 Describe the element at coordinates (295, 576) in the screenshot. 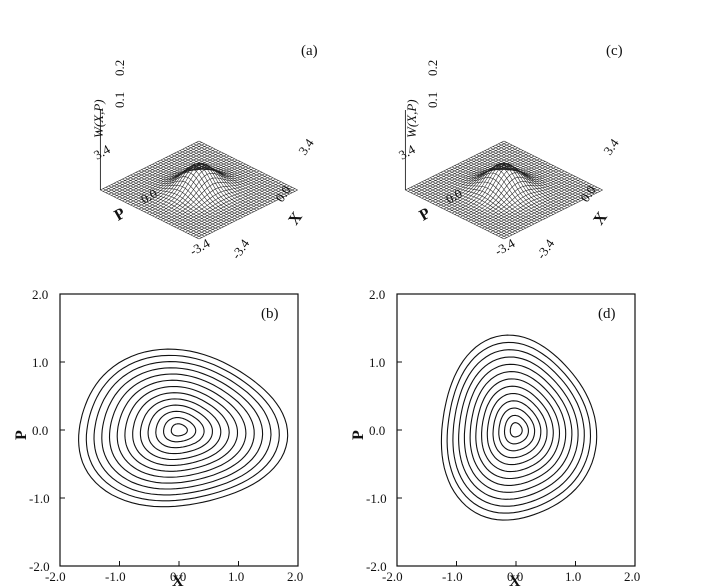

I see `x-tick-b-4: 2.0` at that location.